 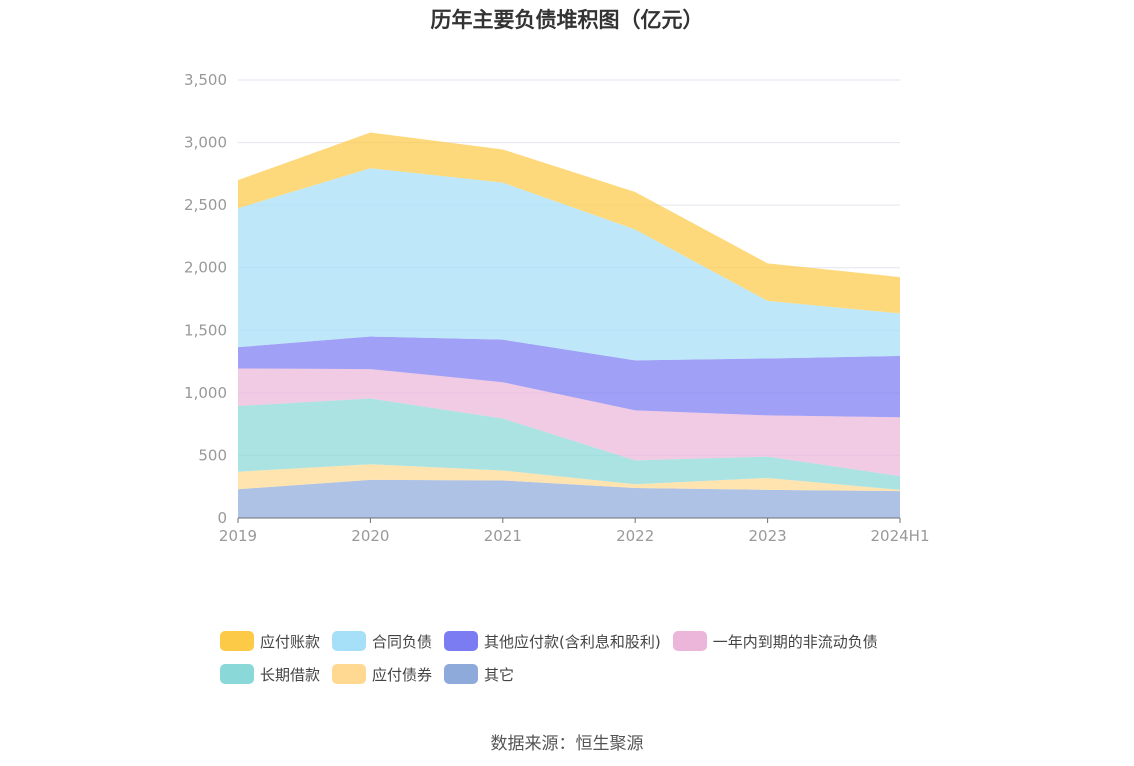 I want to click on legend-label: 应付债券, so click(x=402, y=674).